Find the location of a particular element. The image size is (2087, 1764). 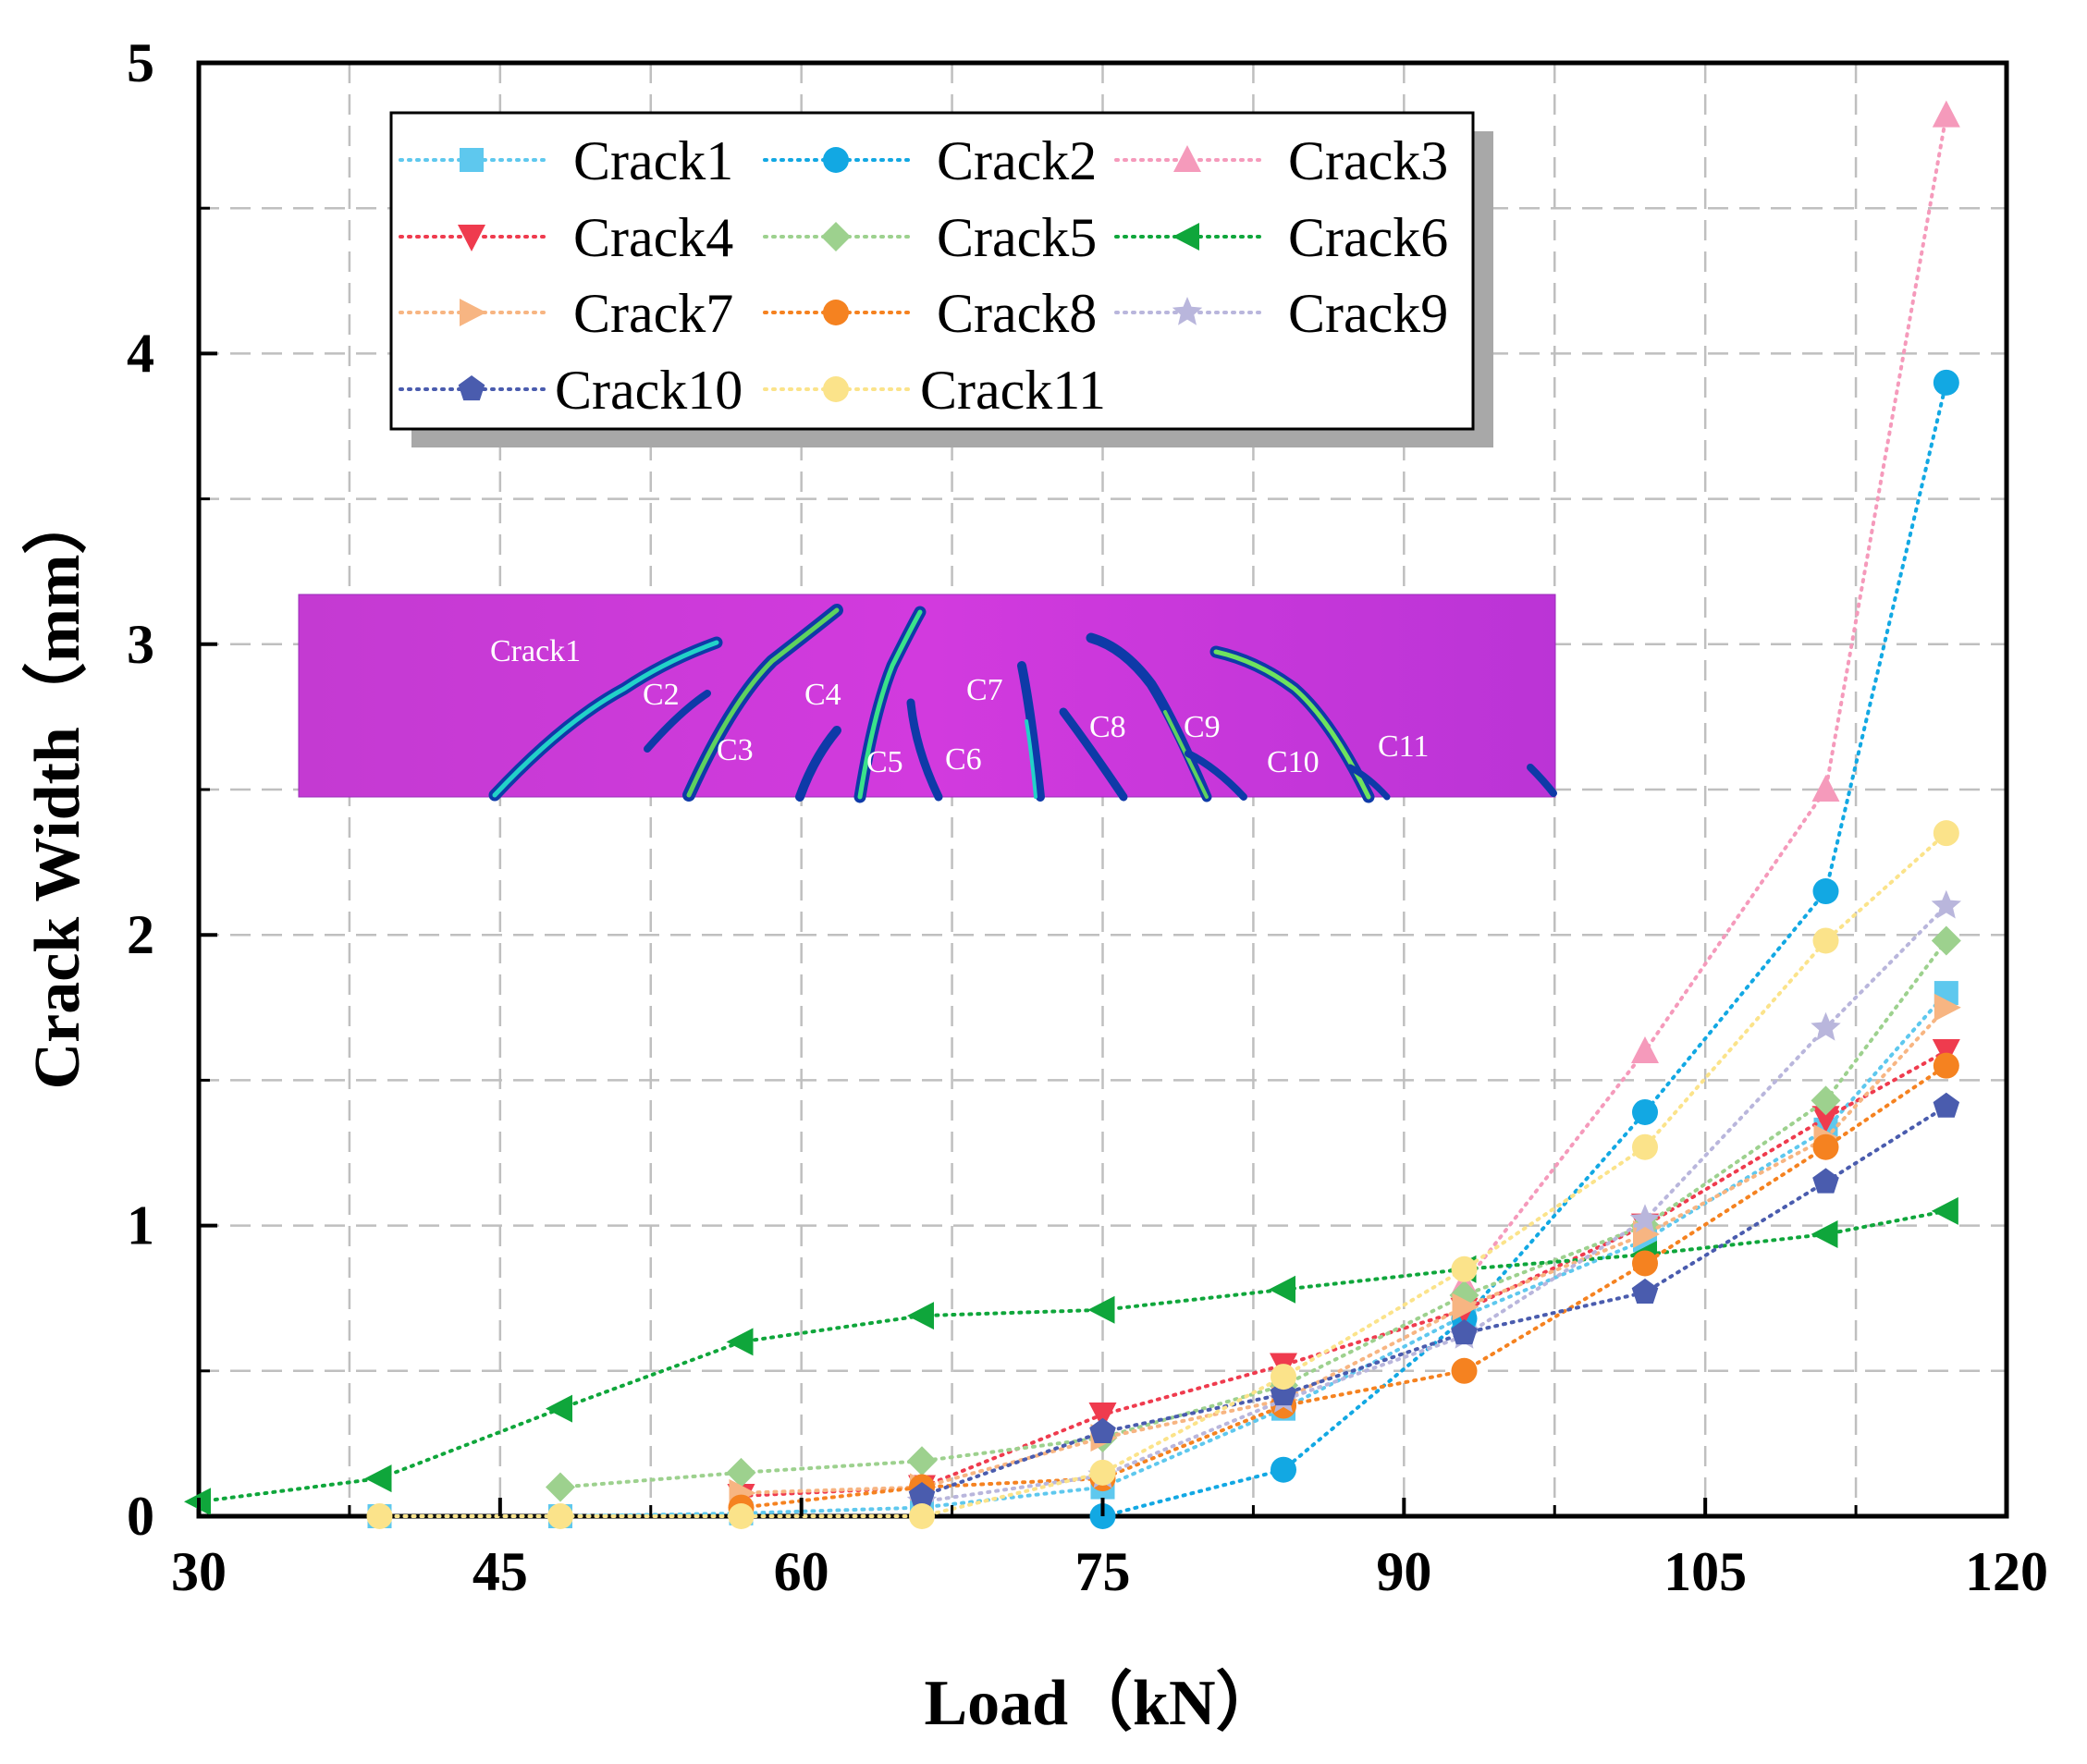

legend-item-crack10: Crack10 is located at coordinates (571, 391).